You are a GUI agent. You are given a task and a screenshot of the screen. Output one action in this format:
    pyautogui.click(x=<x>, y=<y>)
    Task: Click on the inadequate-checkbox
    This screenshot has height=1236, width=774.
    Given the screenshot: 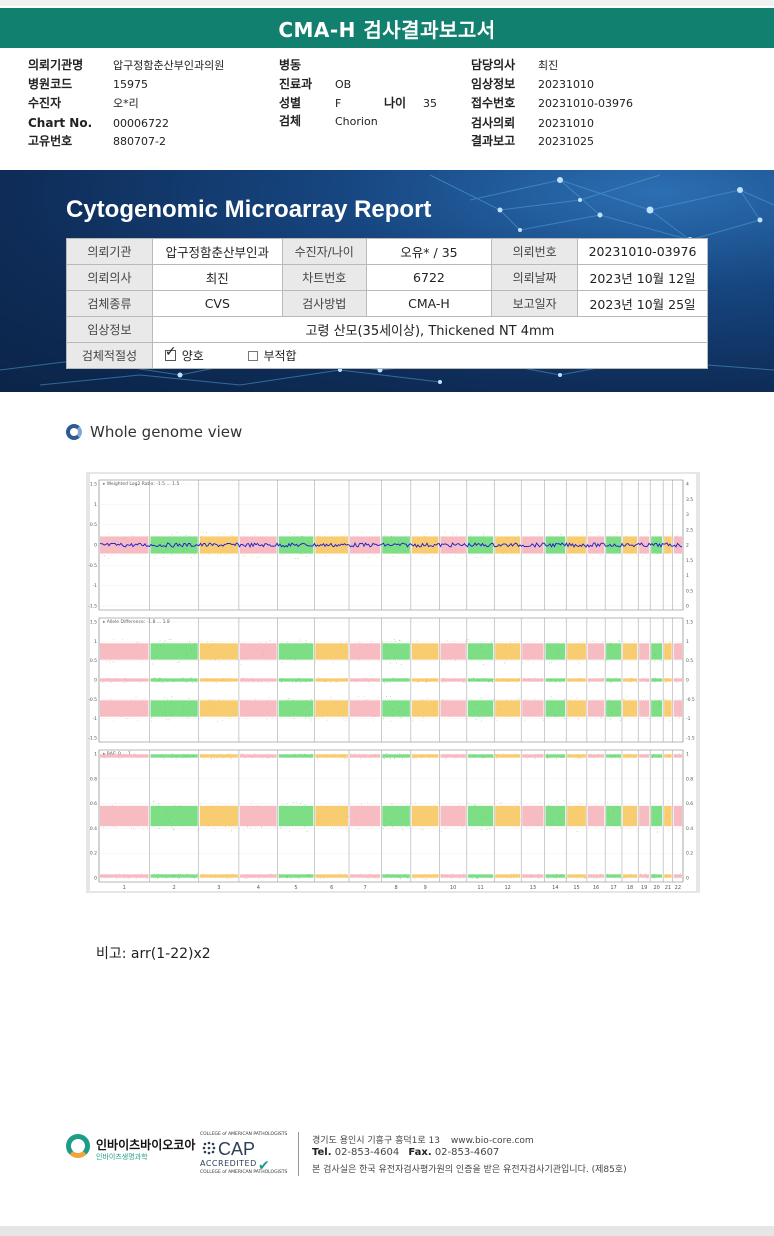 What is the action you would take?
    pyautogui.click(x=252, y=356)
    